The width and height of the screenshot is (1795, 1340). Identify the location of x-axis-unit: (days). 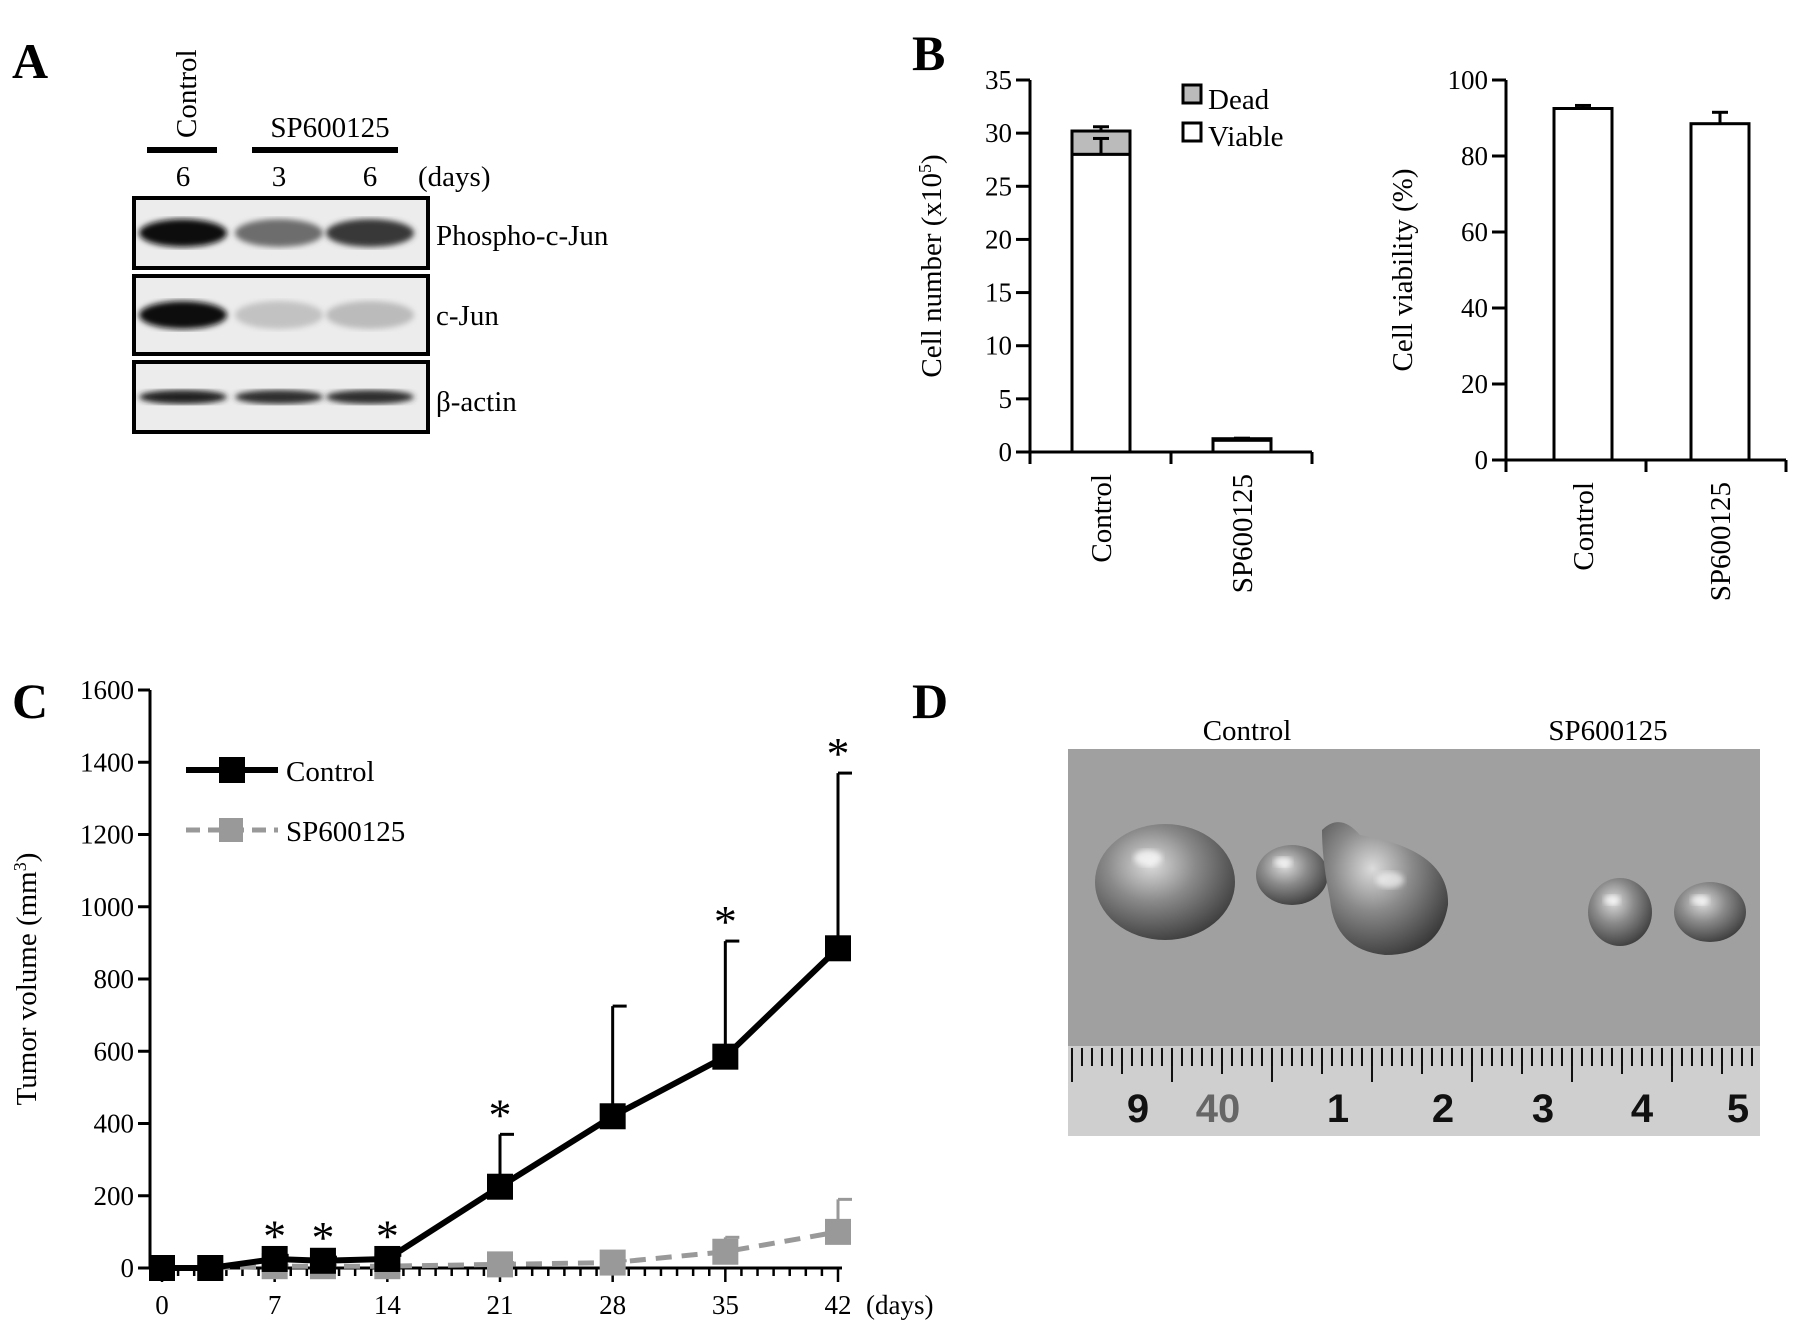
(899, 1305).